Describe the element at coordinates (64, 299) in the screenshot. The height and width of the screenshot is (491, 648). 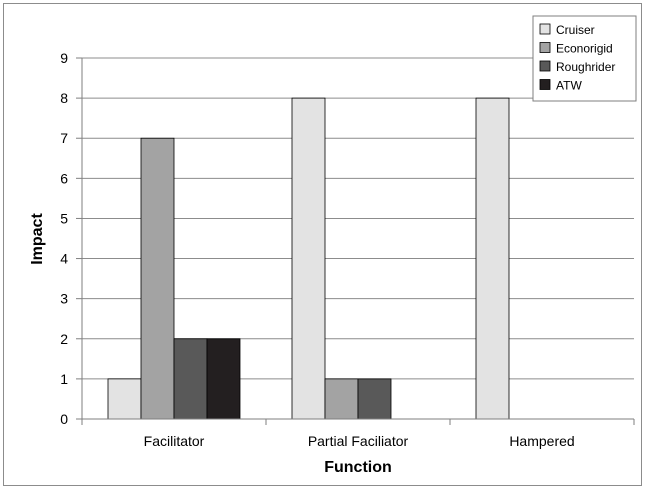
I see `y-tick-label: 3` at that location.